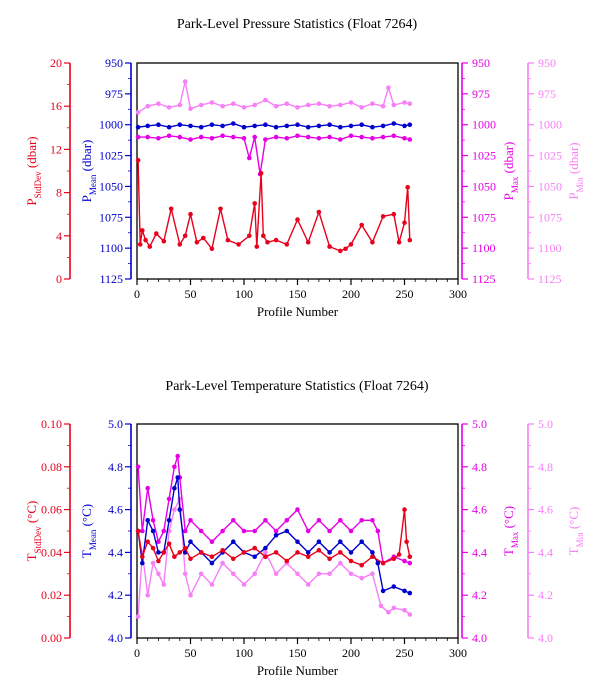 The height and width of the screenshot is (696, 603). I want to click on x-tick-label: 200, so click(351, 294).